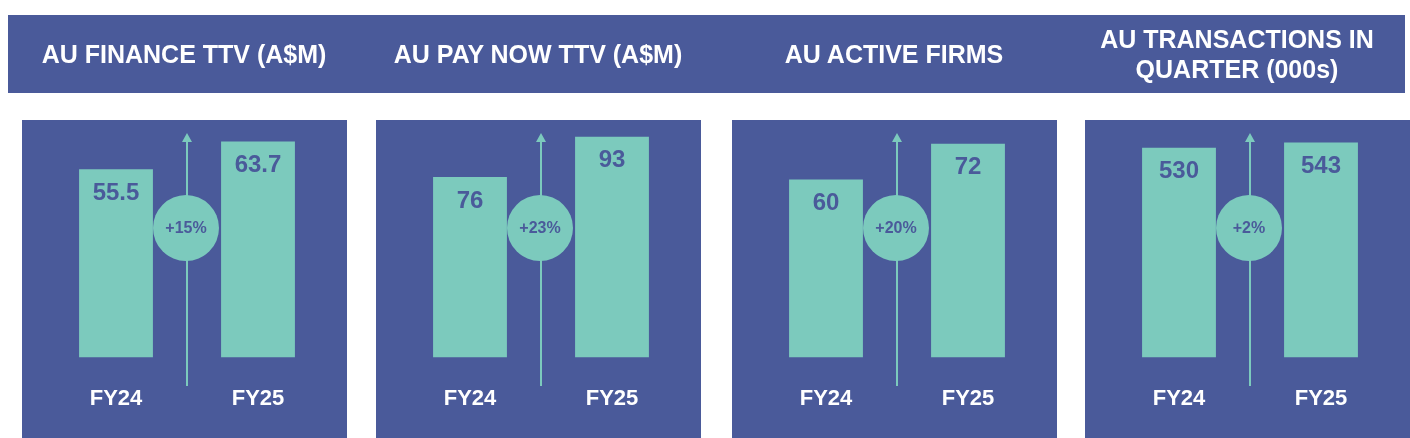 This screenshot has width=1410, height=438. Describe the element at coordinates (826, 202) in the screenshot. I see `data-label: 60` at that location.